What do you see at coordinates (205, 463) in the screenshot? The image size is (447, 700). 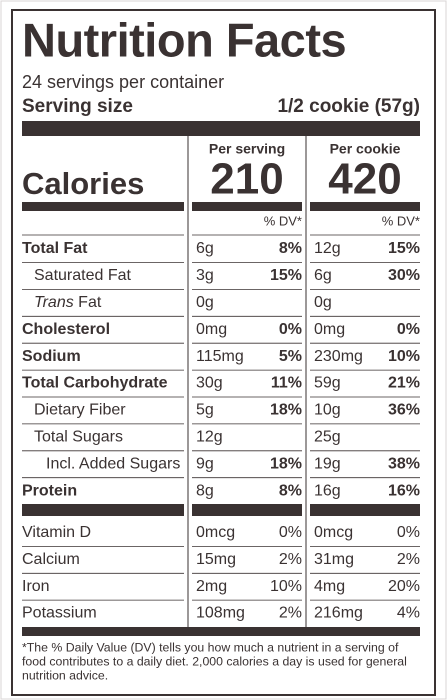 I see `amount: 9g` at bounding box center [205, 463].